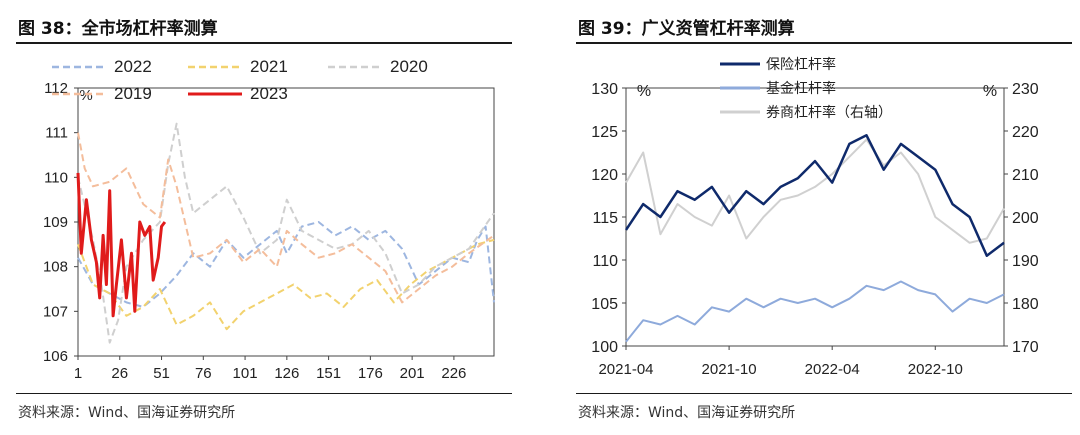  What do you see at coordinates (1025, 347) in the screenshot?
I see `y2-tick-label: 170` at bounding box center [1025, 347].